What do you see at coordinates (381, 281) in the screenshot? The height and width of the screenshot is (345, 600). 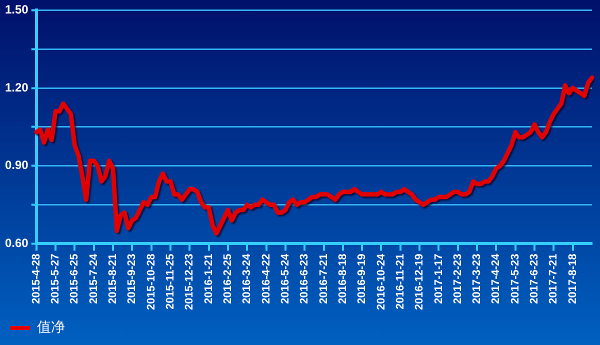 I see `x-tick-label: 2016-10-24` at bounding box center [381, 281].